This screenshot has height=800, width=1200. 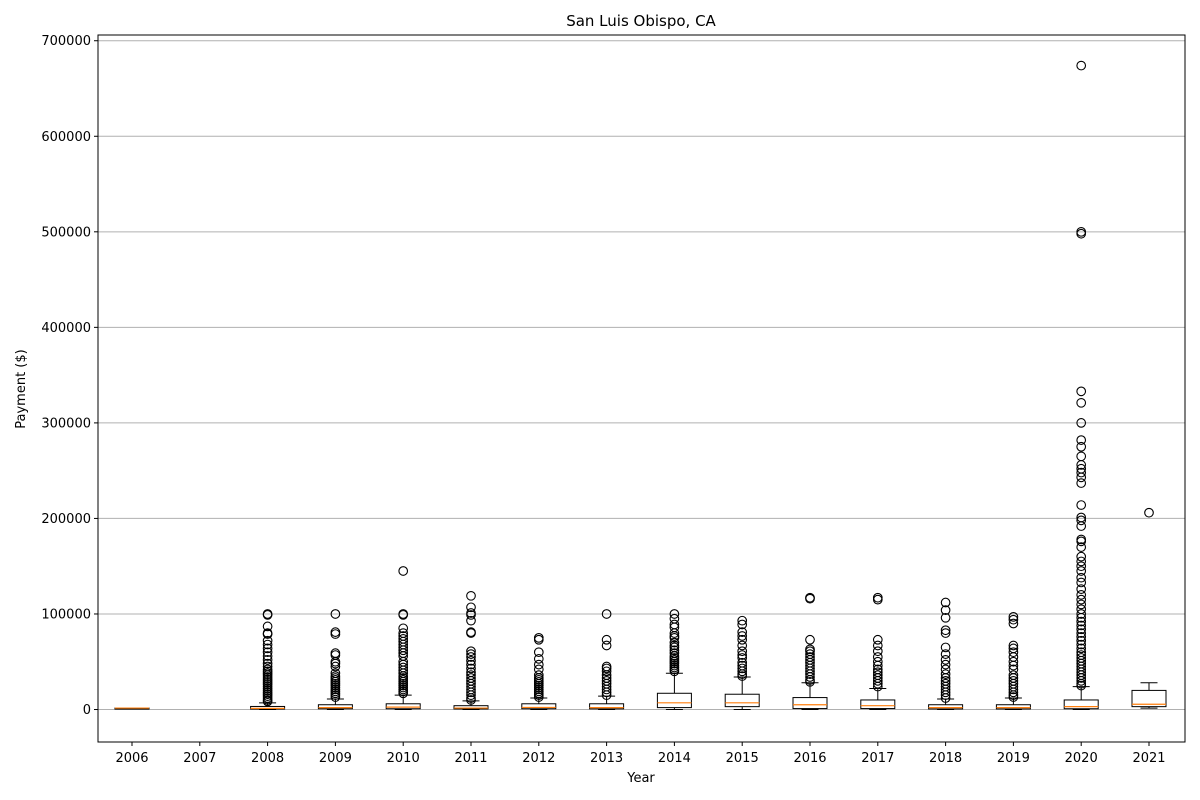 I want to click on x-tick-label: 2012, so click(x=538, y=758).